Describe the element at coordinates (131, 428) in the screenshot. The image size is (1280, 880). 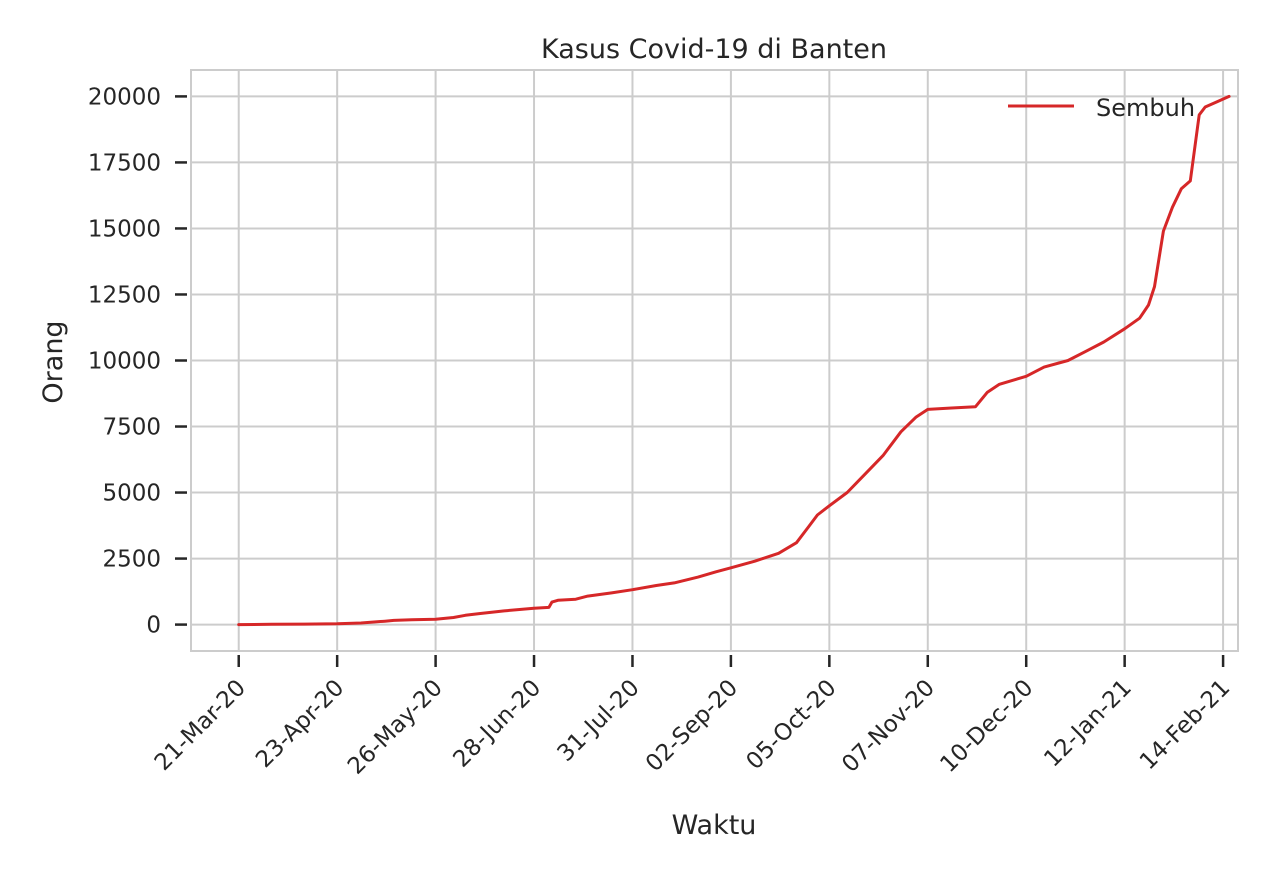
I see `y-tick-label: 7500` at that location.